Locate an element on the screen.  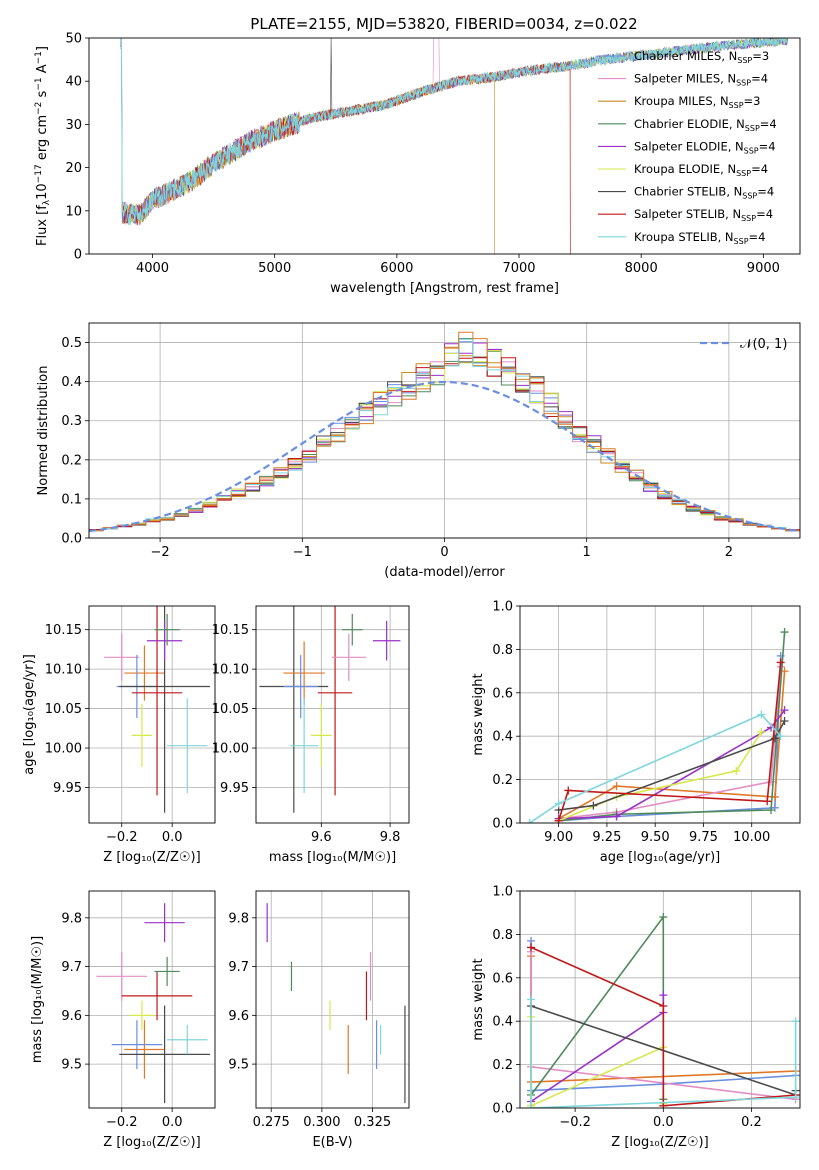
y-axis-label-part: −2 is located at coordinates (39, 108).